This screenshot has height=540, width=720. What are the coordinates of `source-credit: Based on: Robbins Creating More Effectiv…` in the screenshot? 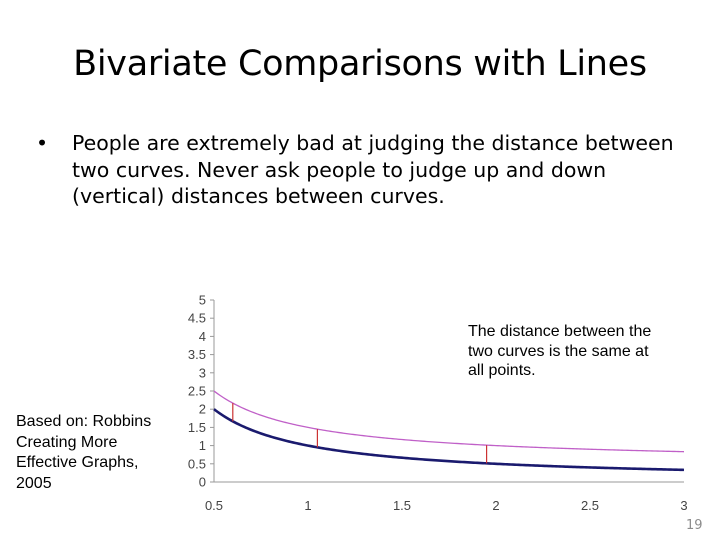 It's located at (84, 452).